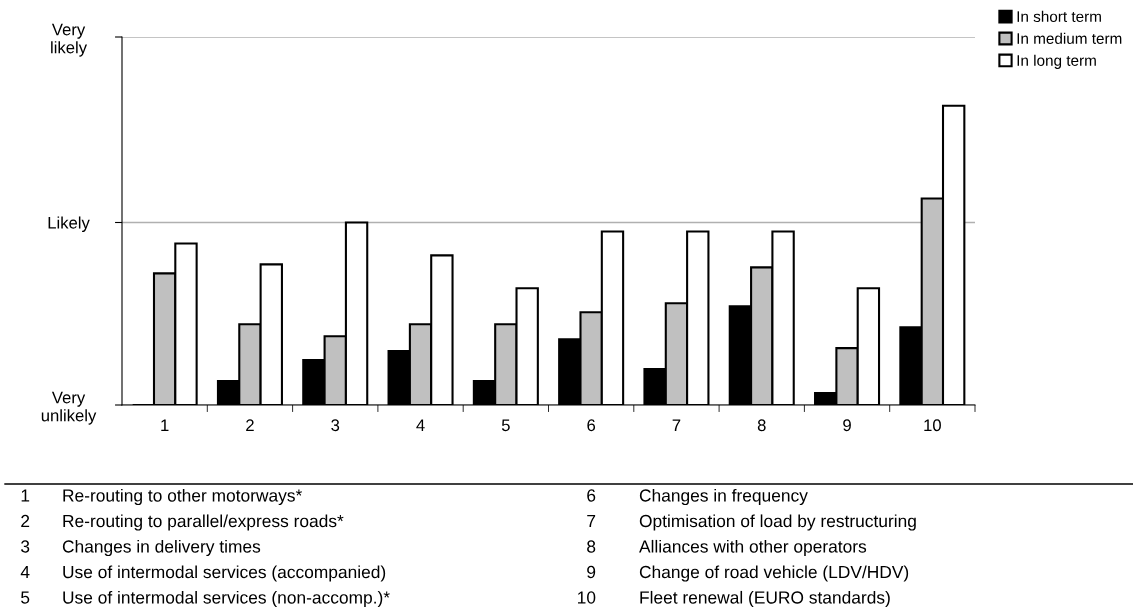 The height and width of the screenshot is (612, 1133). What do you see at coordinates (1056, 61) in the screenshot?
I see `legend-label: In long term` at bounding box center [1056, 61].